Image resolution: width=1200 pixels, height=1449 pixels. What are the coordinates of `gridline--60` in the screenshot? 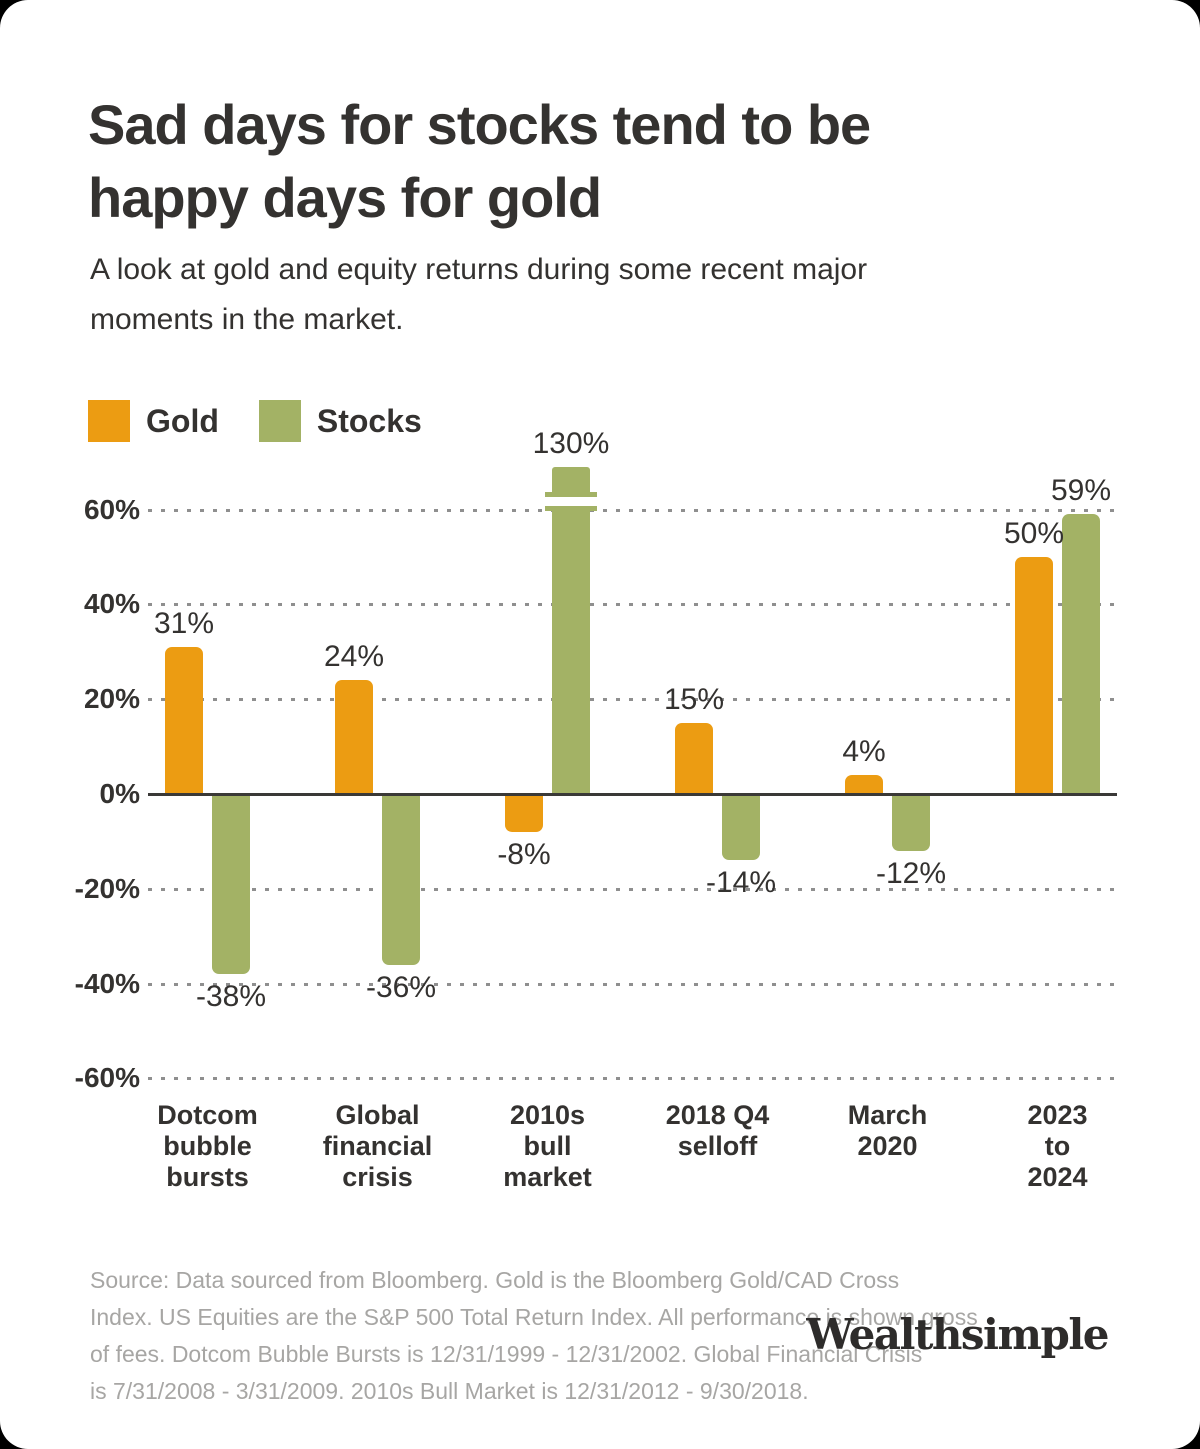 It's located at (632, 1079).